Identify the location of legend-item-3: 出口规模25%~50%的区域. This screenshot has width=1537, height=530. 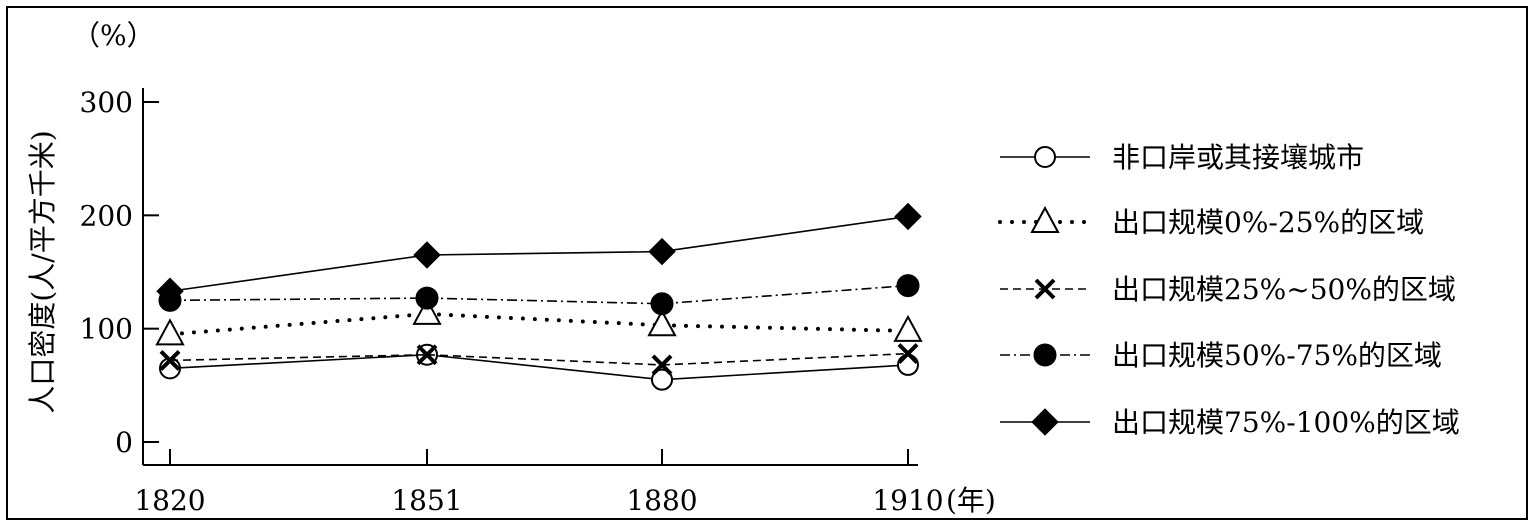
(1228, 289).